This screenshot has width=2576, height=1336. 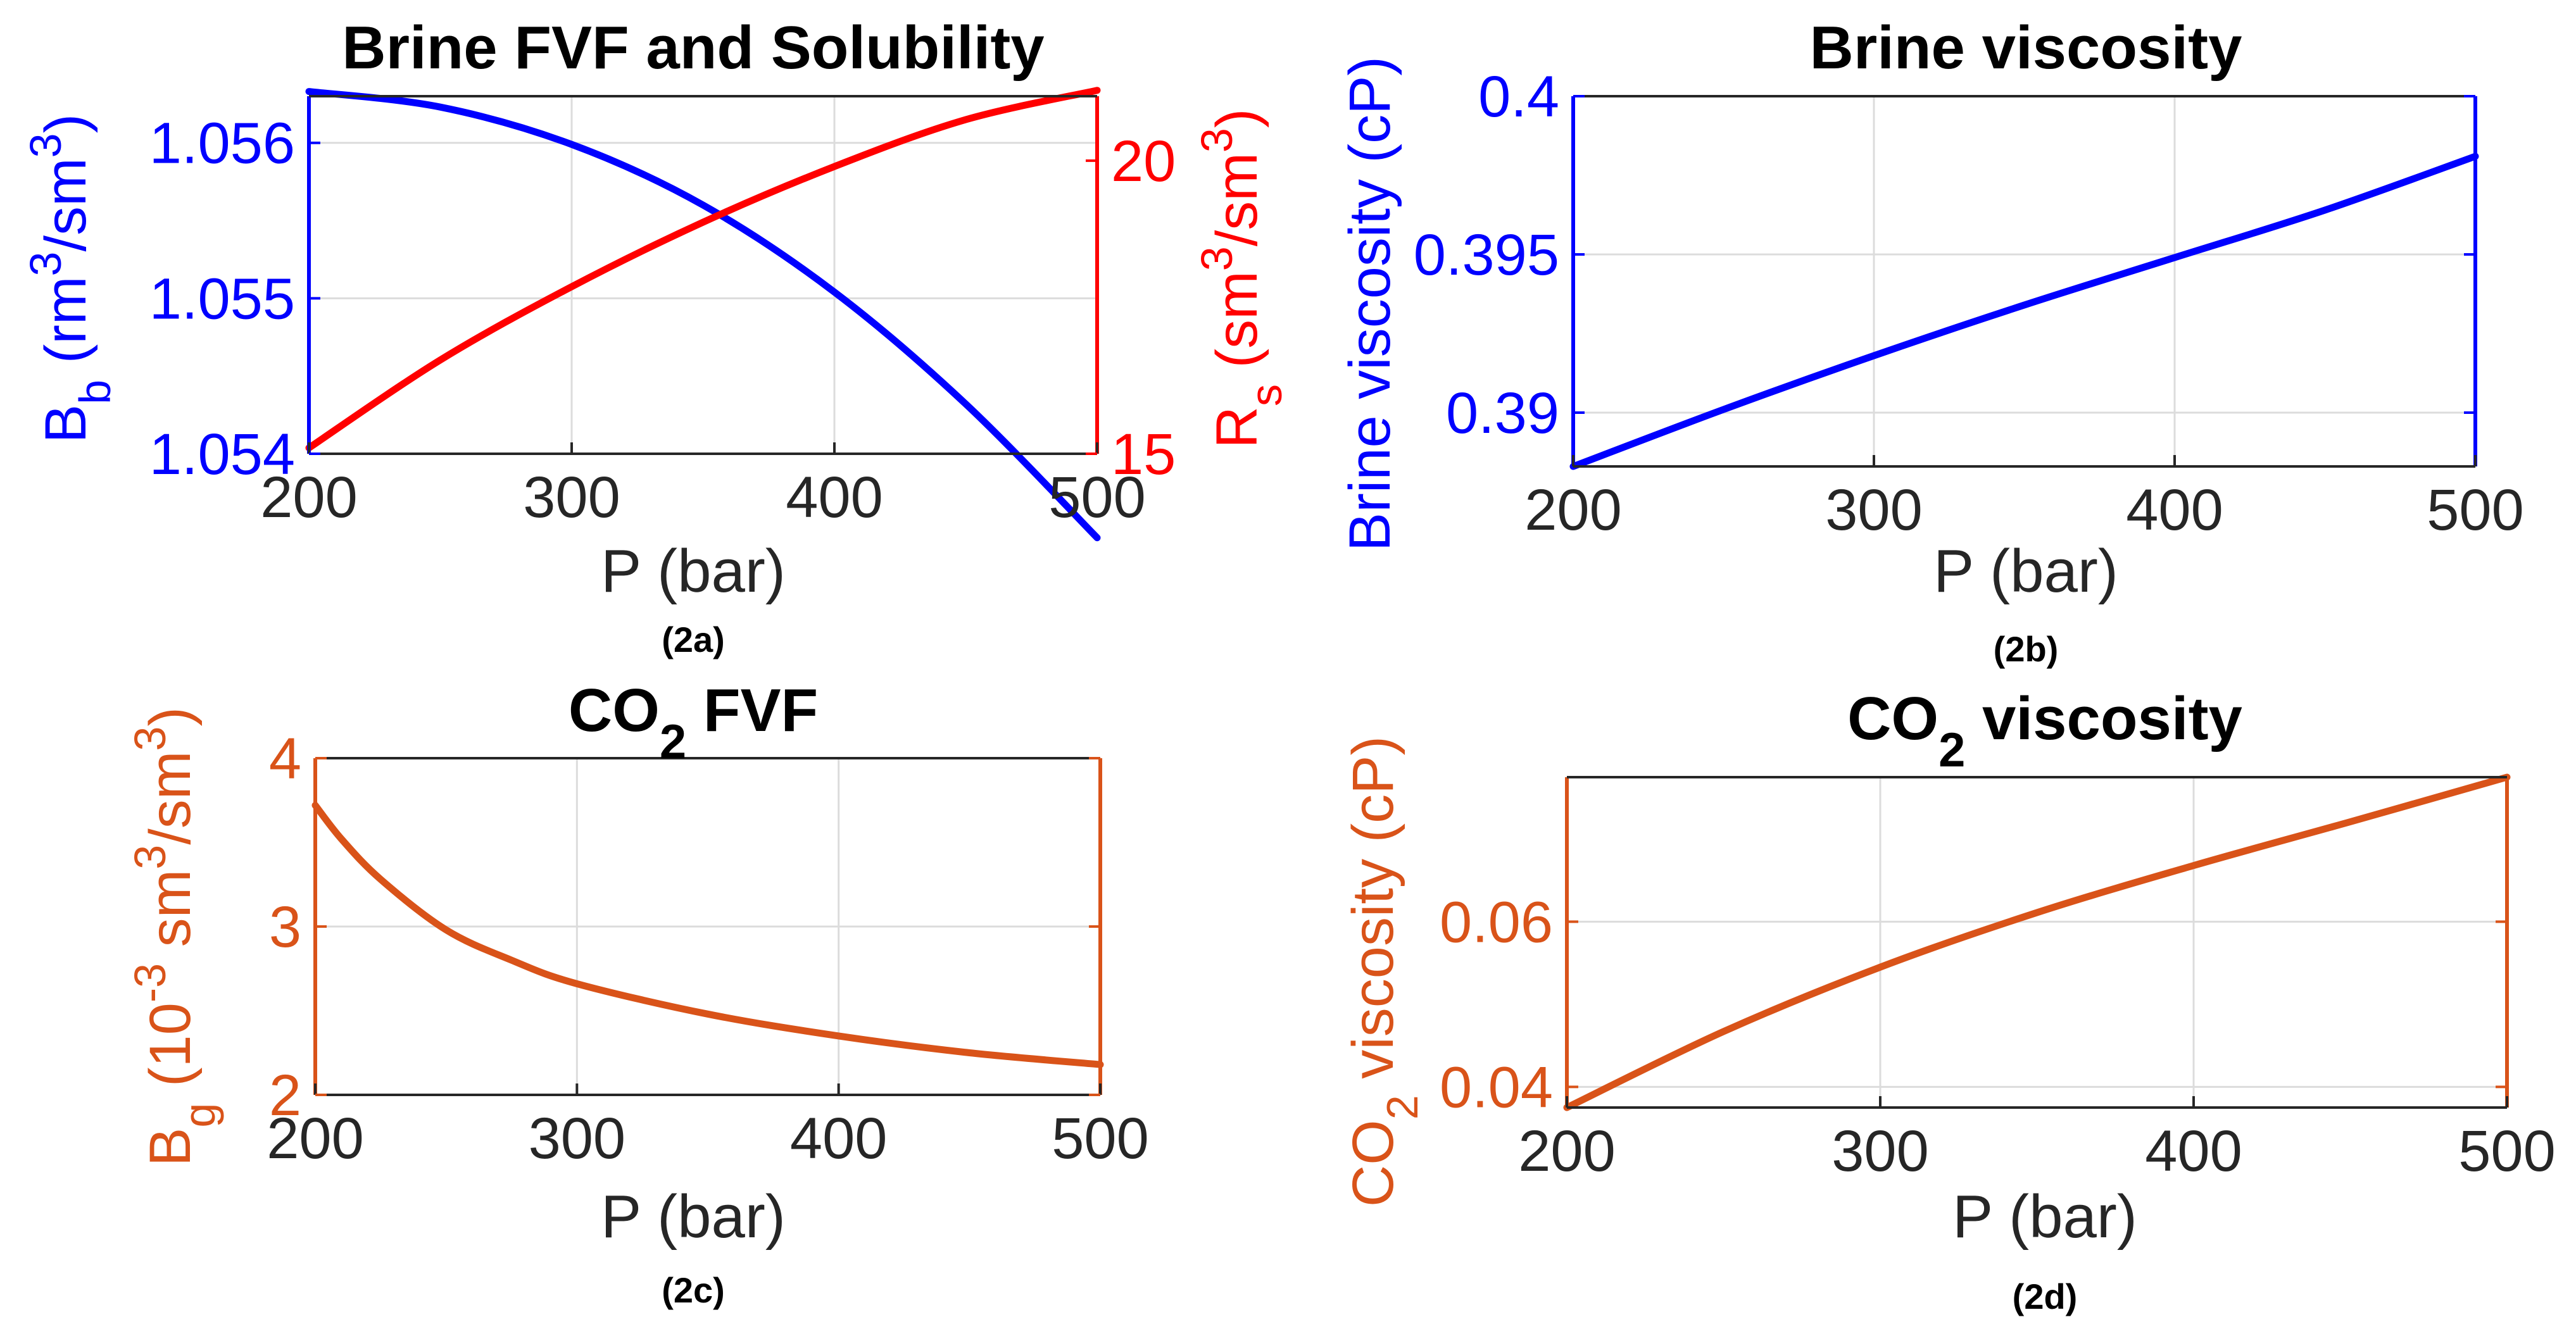 What do you see at coordinates (285, 1095) in the screenshot?
I see `y-tick-label: 2` at bounding box center [285, 1095].